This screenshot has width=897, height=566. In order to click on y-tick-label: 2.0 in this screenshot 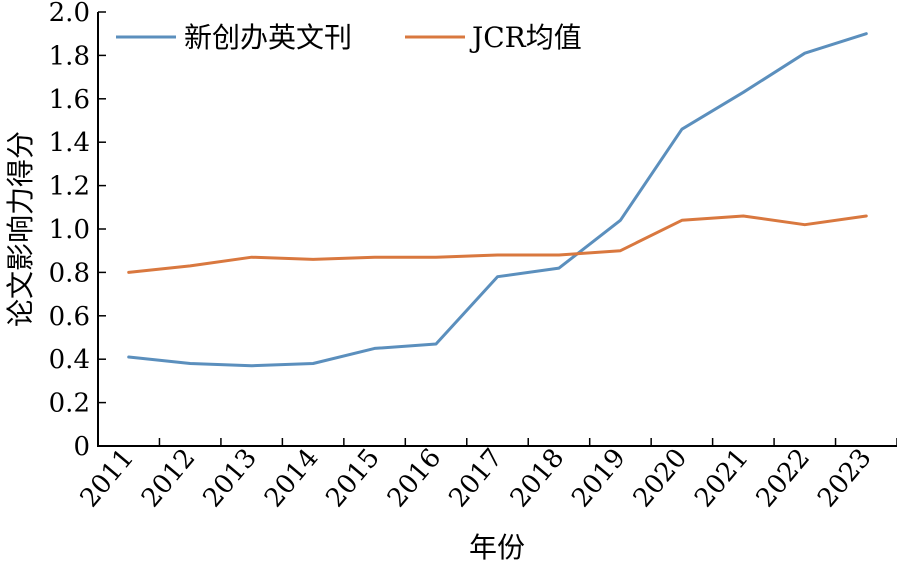, I will do `click(69, 14)`.